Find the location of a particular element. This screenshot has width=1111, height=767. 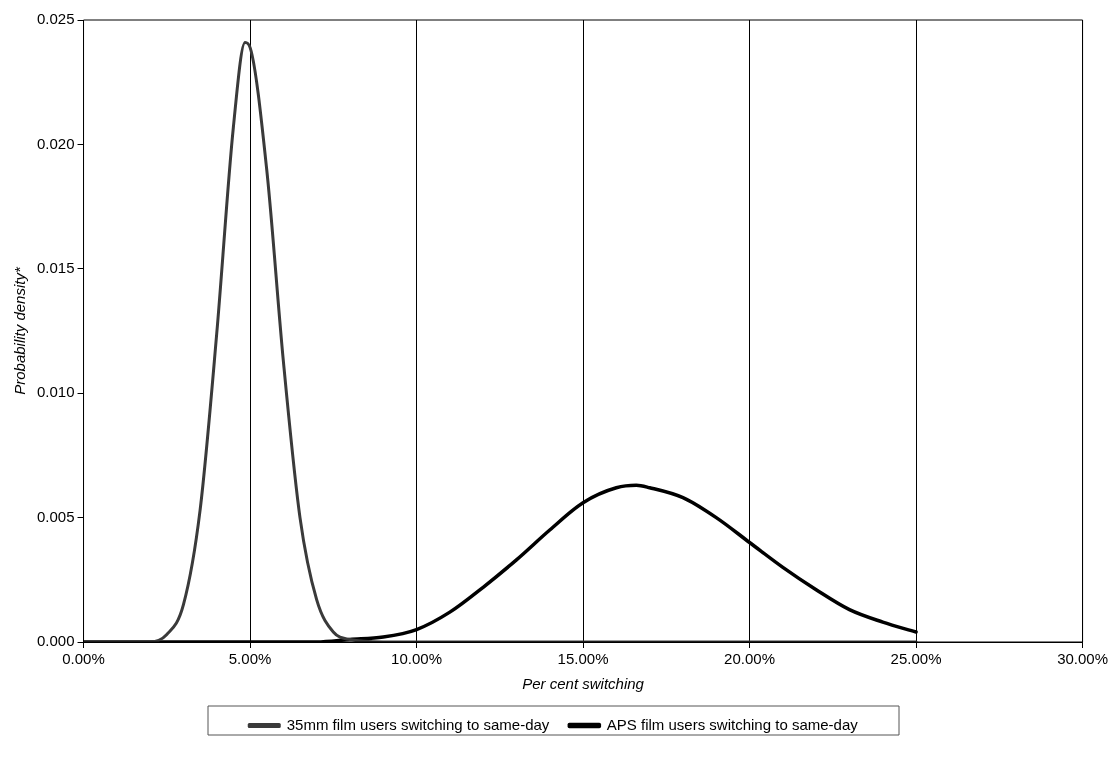

x-axis-title: Per cent switching is located at coordinates (583, 684).